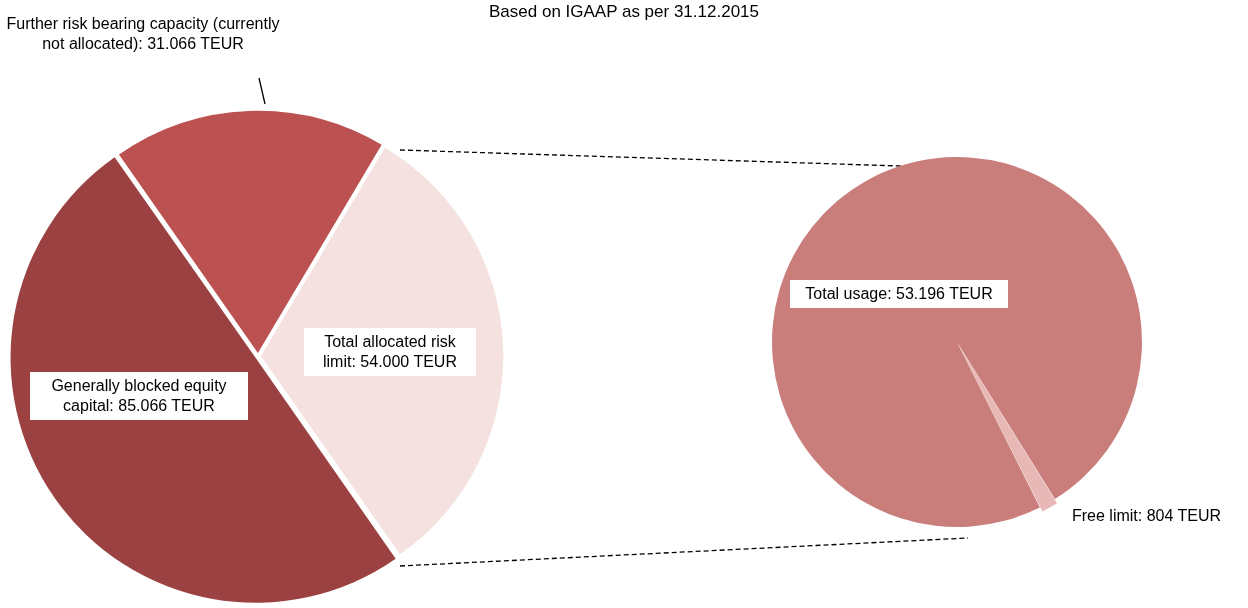  Describe the element at coordinates (624, 11) in the screenshot. I see `text: Based on IGAAP as per 31.12.2015` at that location.